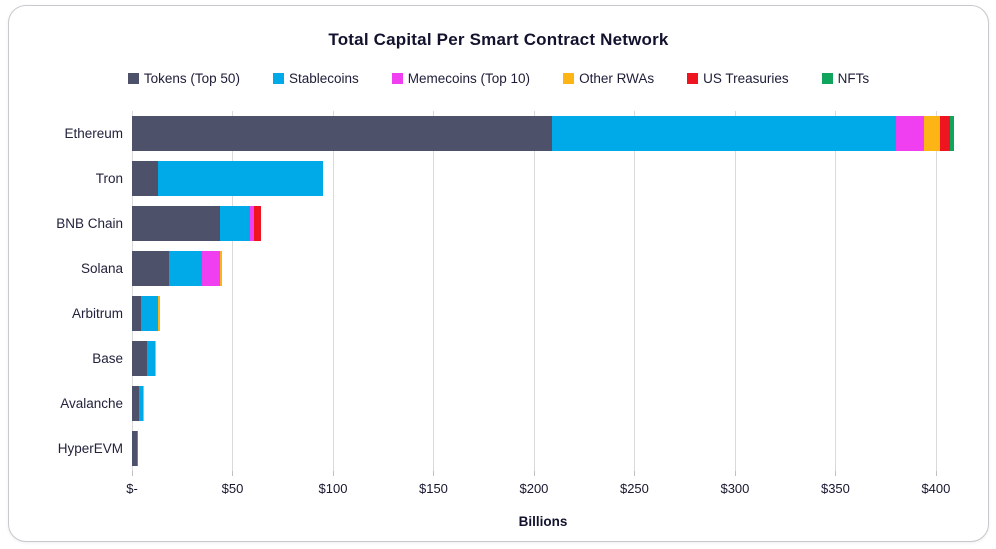 This screenshot has width=996, height=549. Describe the element at coordinates (835, 488) in the screenshot. I see `x-tick-label: $350` at that location.